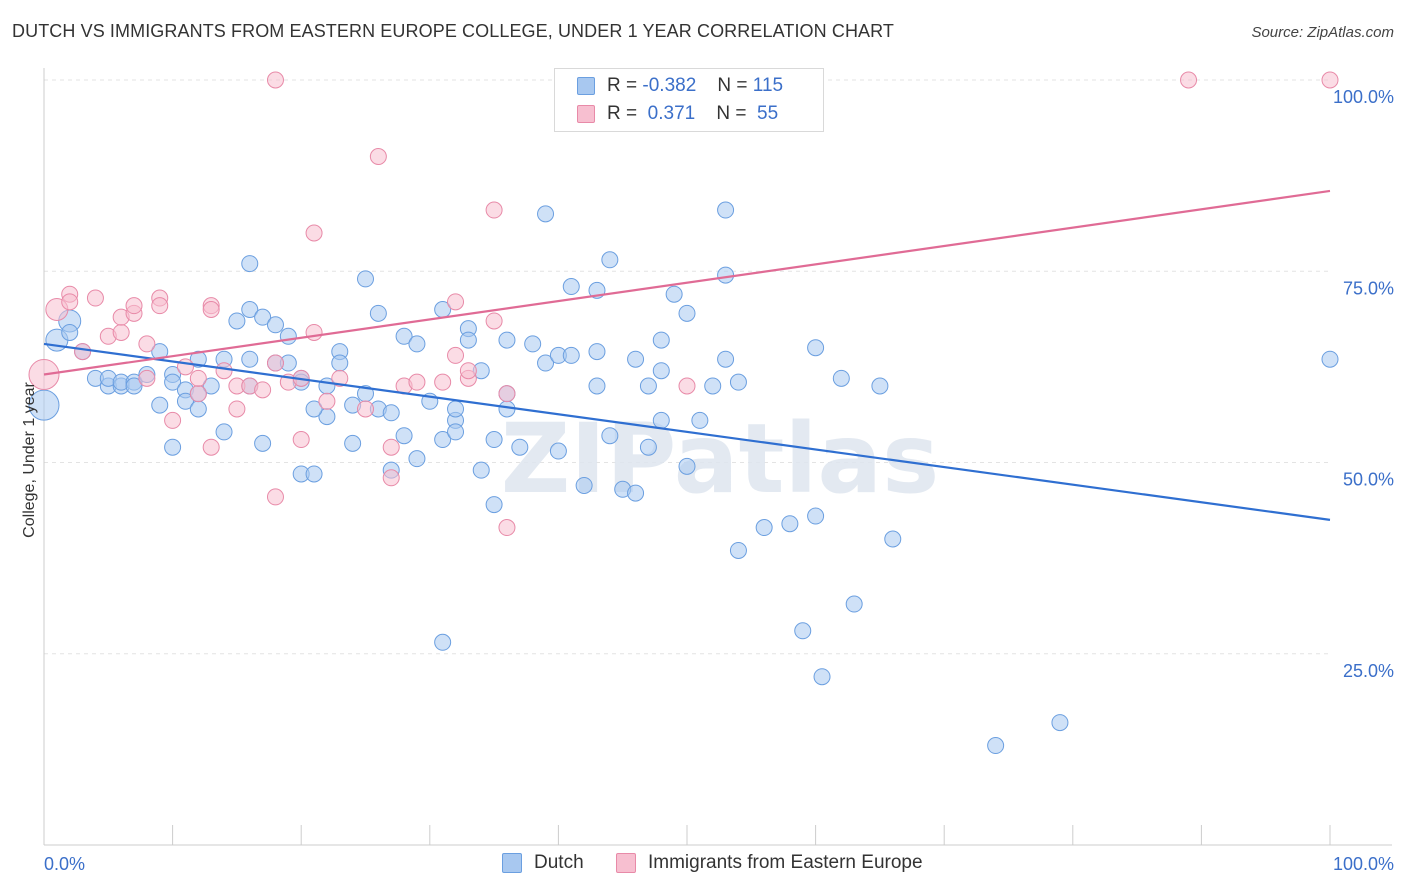 This screenshot has width=1406, height=892. Describe the element at coordinates (669, 113) in the screenshot. I see `legend-r-value: 0.371` at that location.